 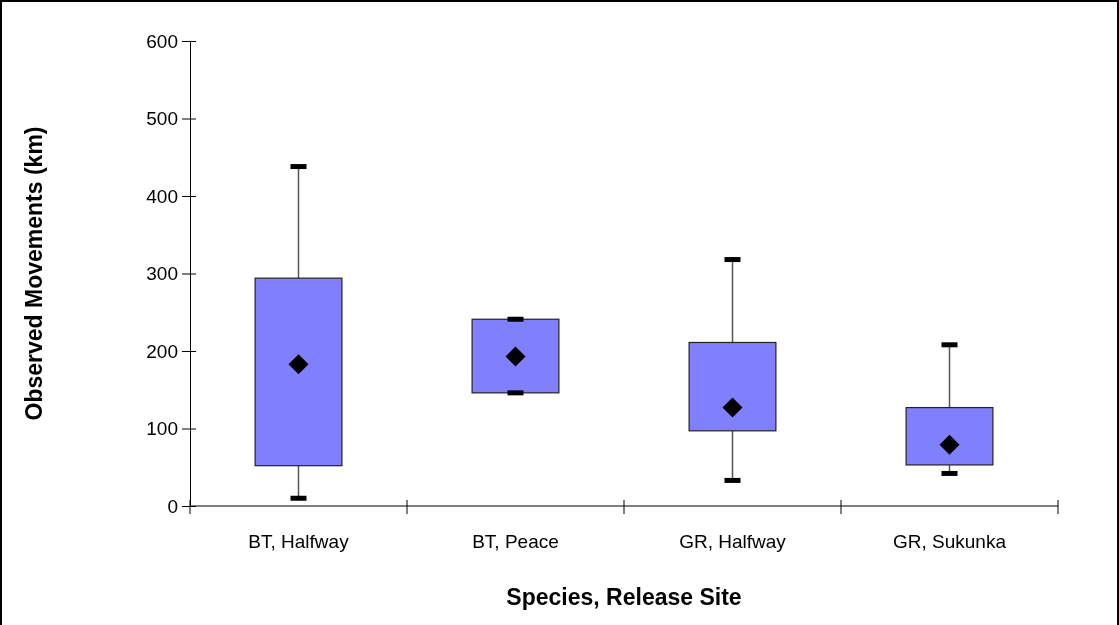 I want to click on y-tick-label: 0, so click(x=172, y=506).